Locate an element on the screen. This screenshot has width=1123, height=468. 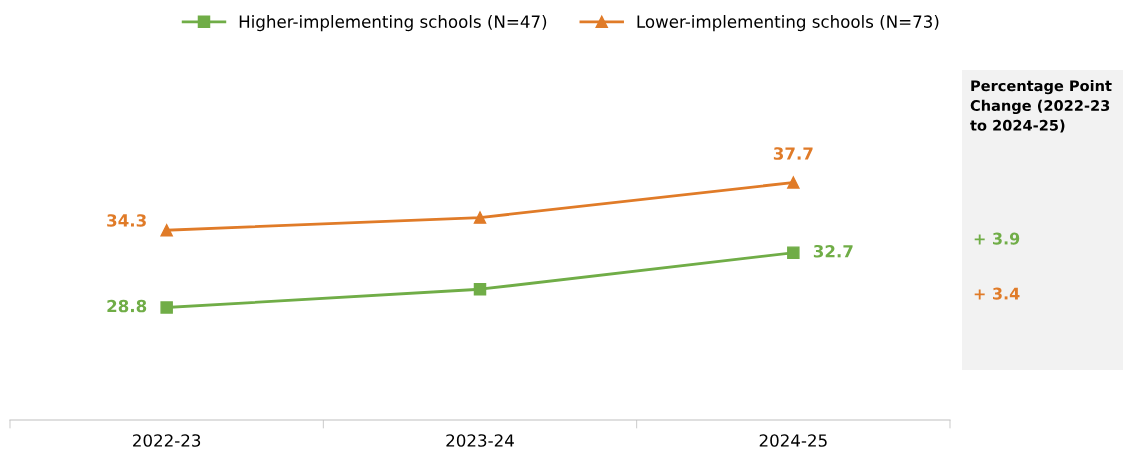
data-label: 32.7 is located at coordinates (833, 251).